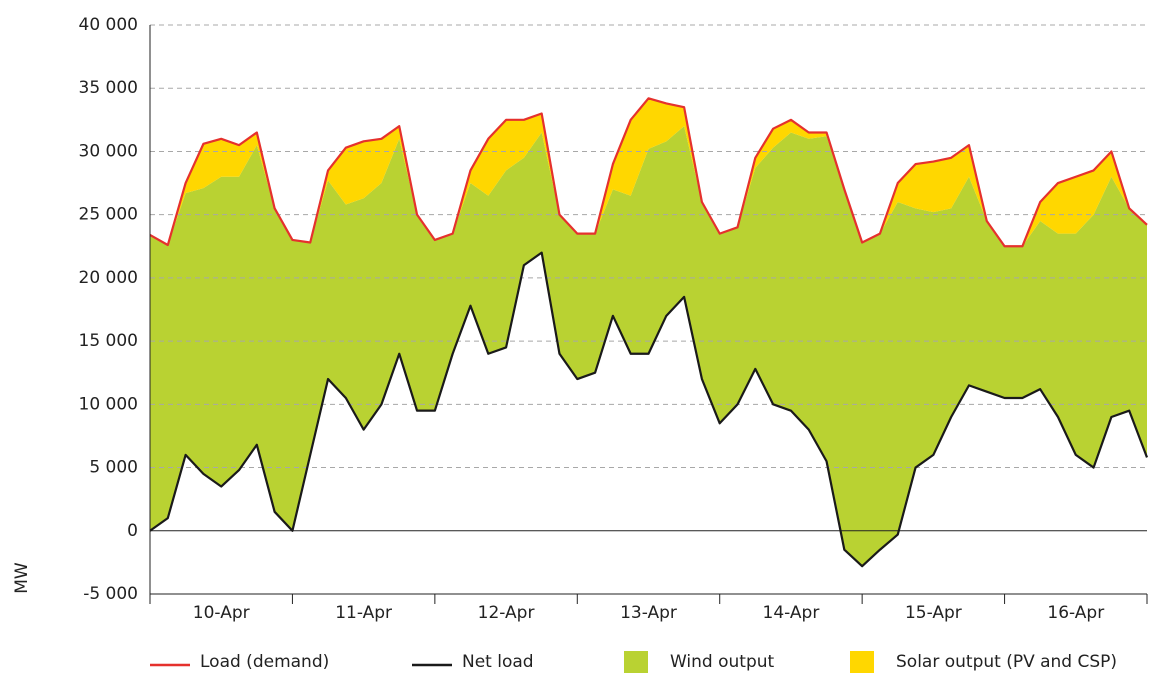 The image size is (1151, 676). What do you see at coordinates (108, 25) in the screenshot?
I see `y-tick-label: 40 000` at bounding box center [108, 25].